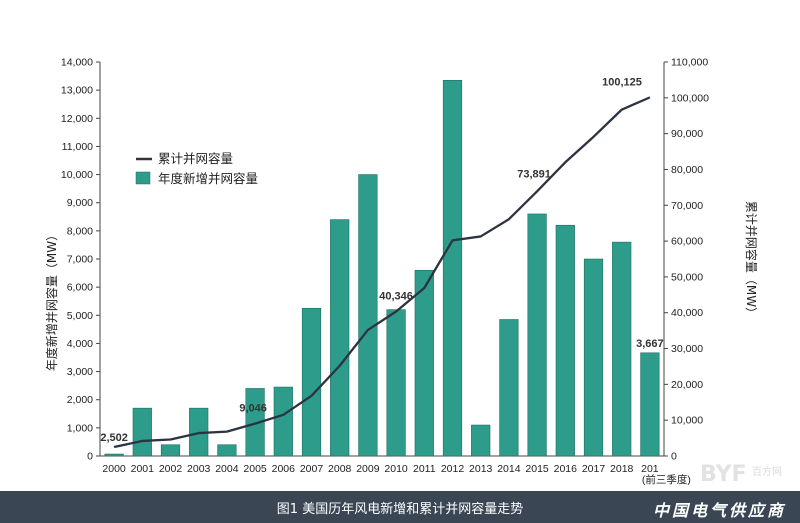  Describe the element at coordinates (255, 469) in the screenshot. I see `x-tick-label: 2005` at that location.